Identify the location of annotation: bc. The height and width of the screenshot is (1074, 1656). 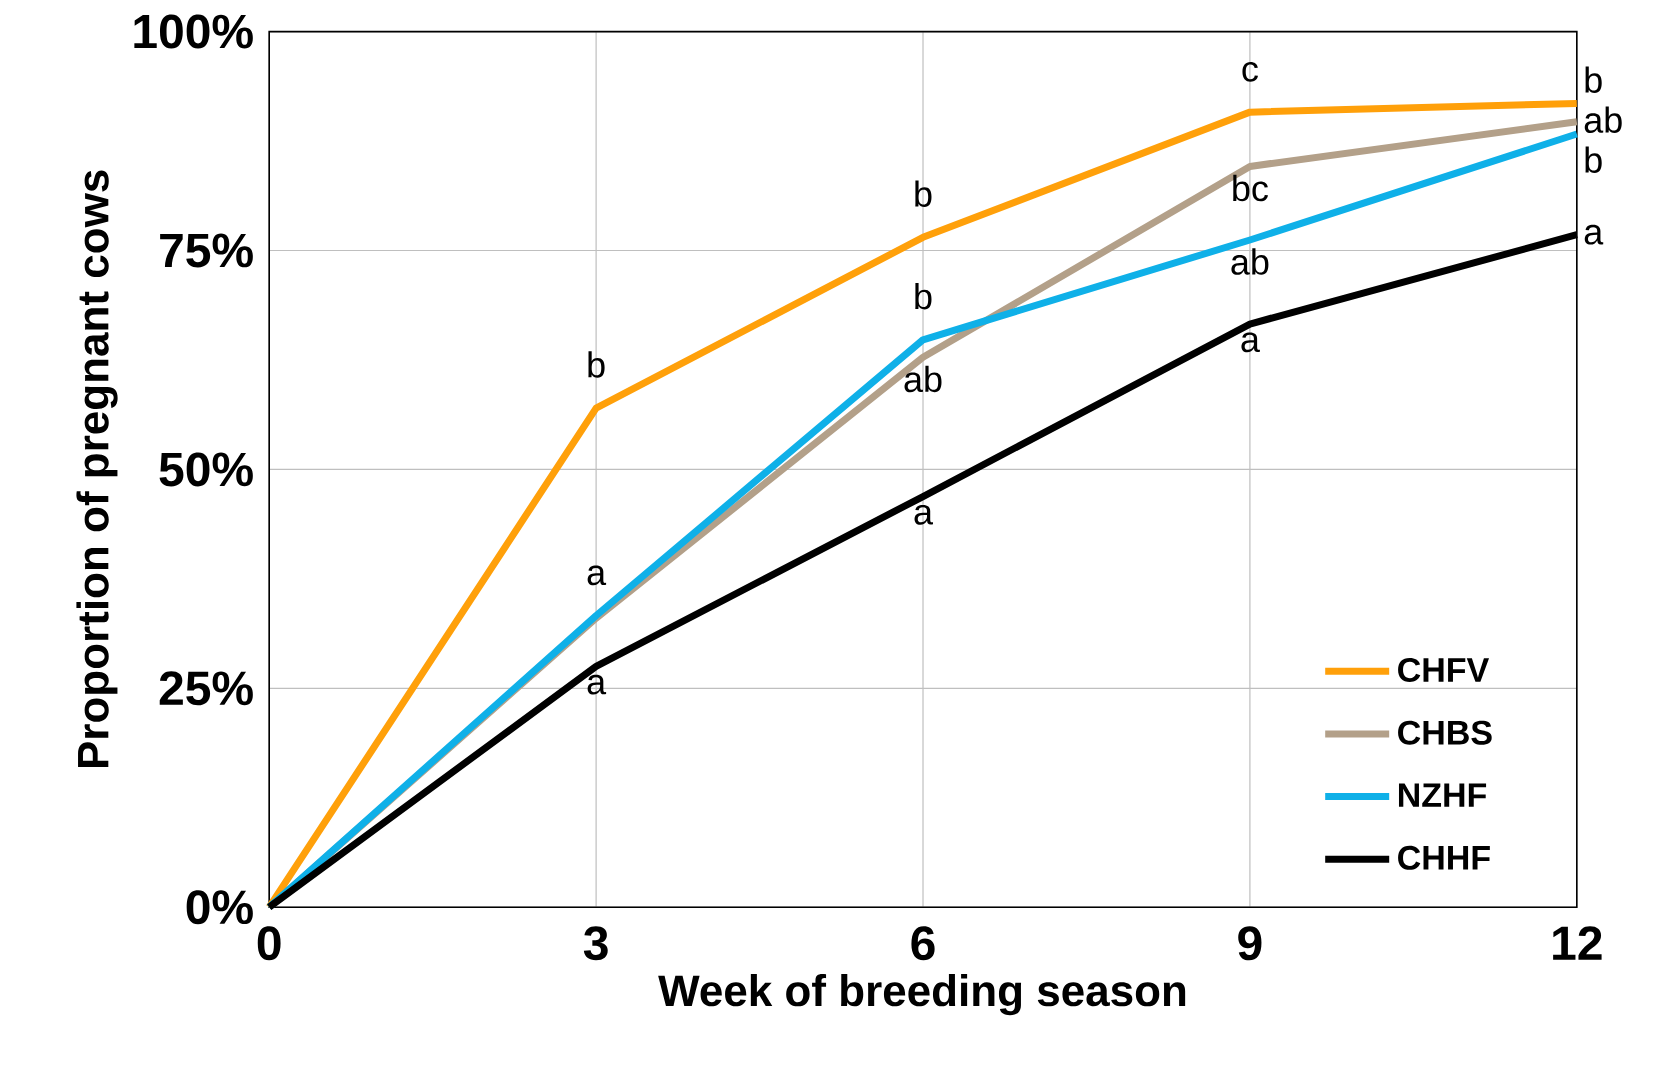
(1250, 188).